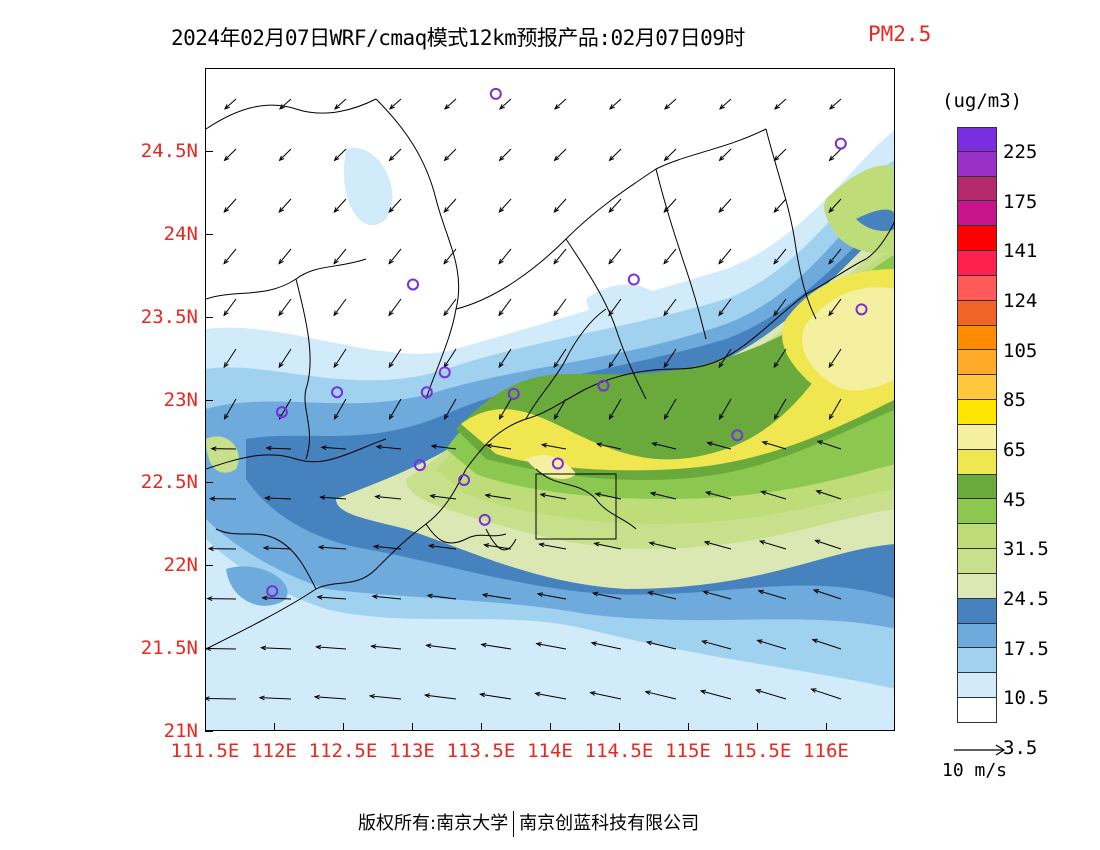  I want to click on colorbar-units: (ug/m3), so click(982, 101).